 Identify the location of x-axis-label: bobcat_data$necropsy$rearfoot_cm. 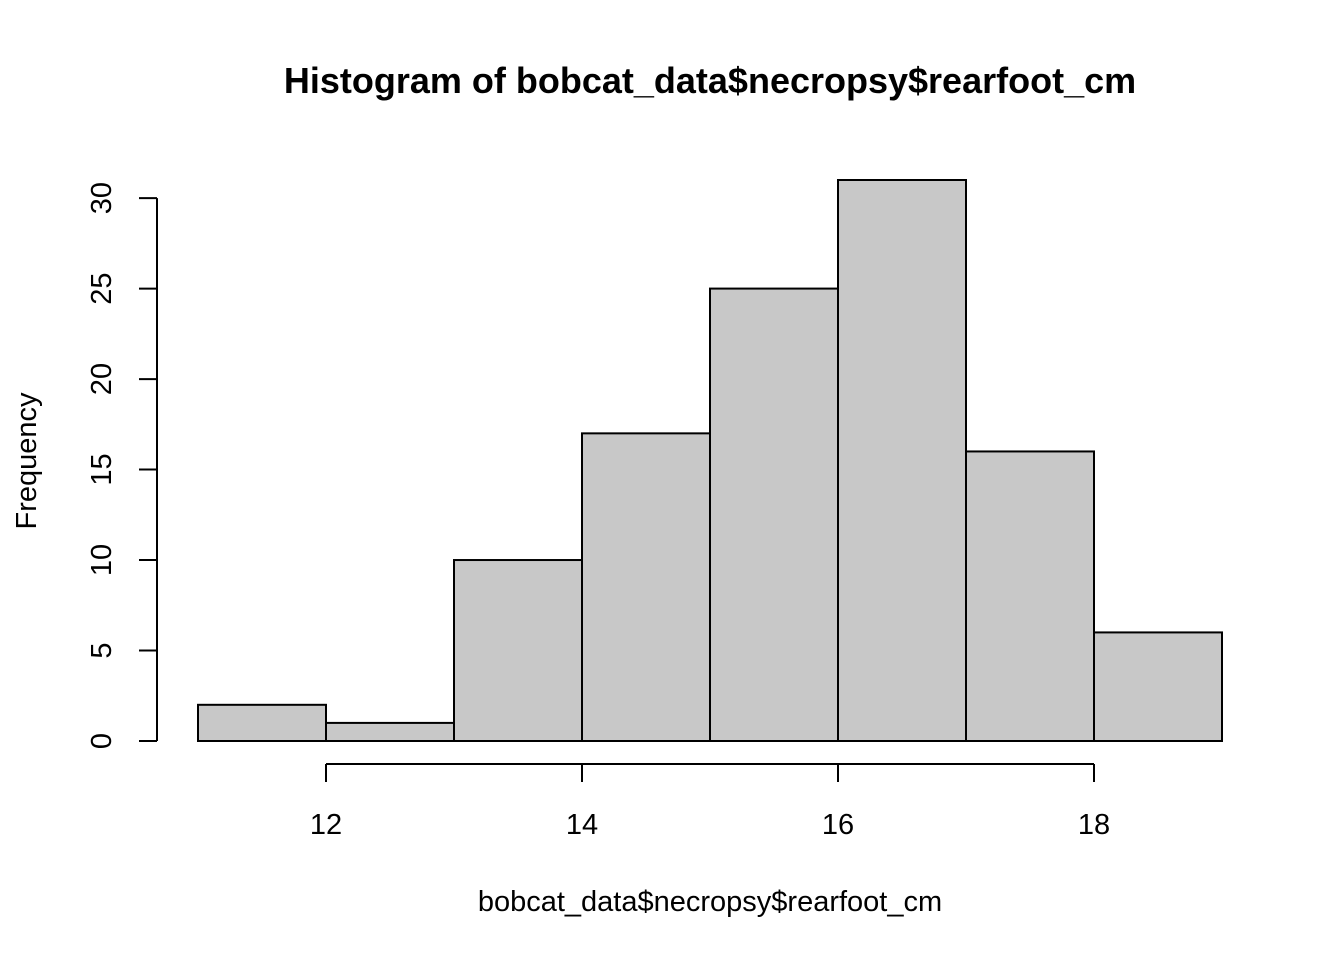
(710, 902).